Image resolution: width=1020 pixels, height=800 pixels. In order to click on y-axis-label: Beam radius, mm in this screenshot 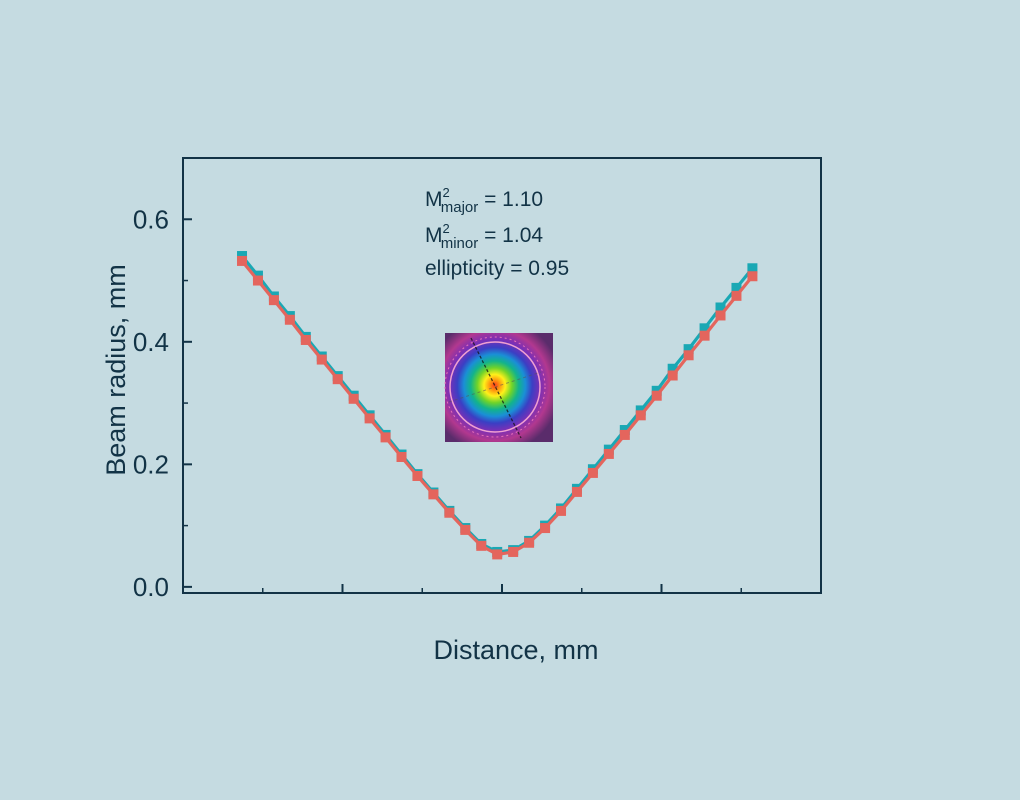, I will do `click(116, 370)`.